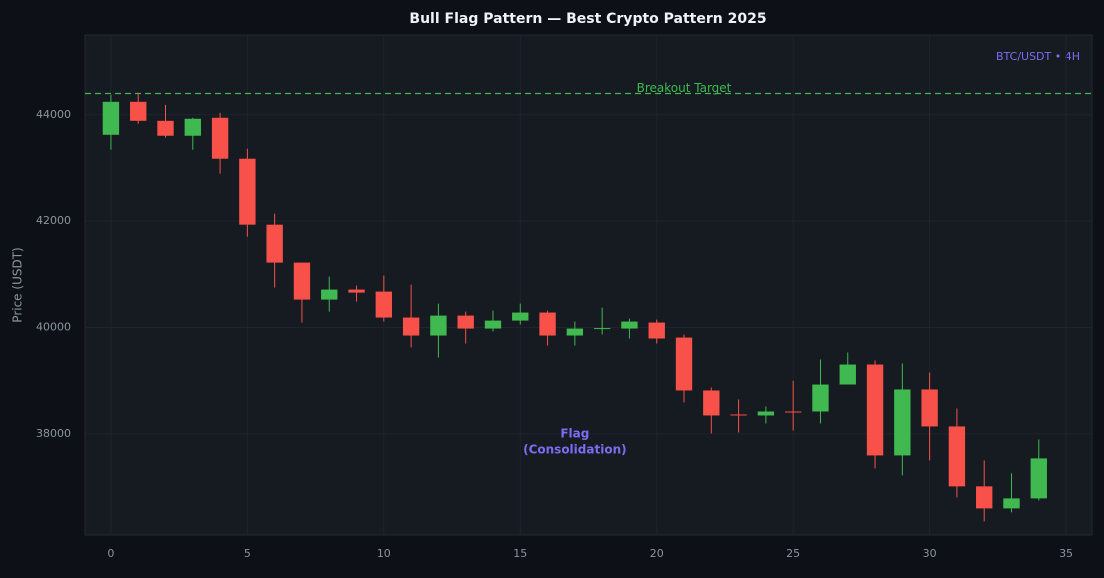 Image resolution: width=1104 pixels, height=578 pixels. Describe the element at coordinates (684, 88) in the screenshot. I see `breakout-label: Breakout Target` at that location.